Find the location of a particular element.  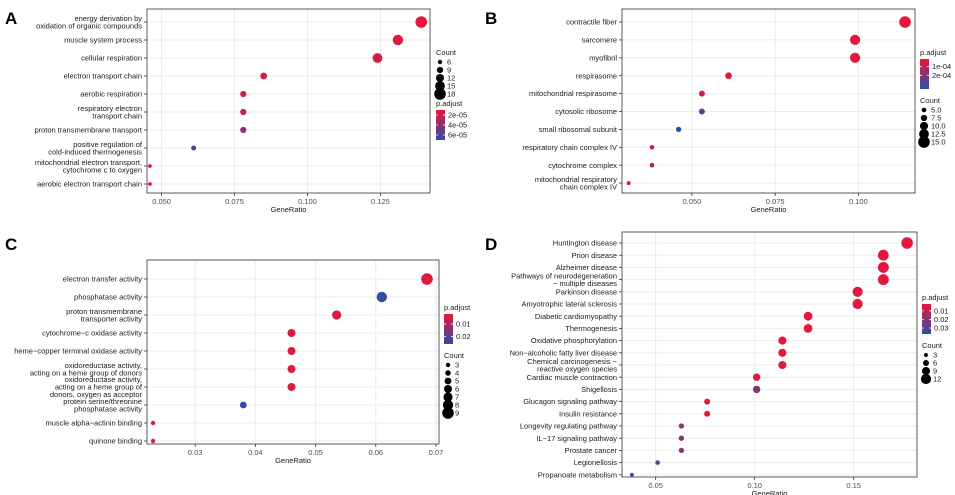

color-bar-label: 0.03 is located at coordinates (941, 328).